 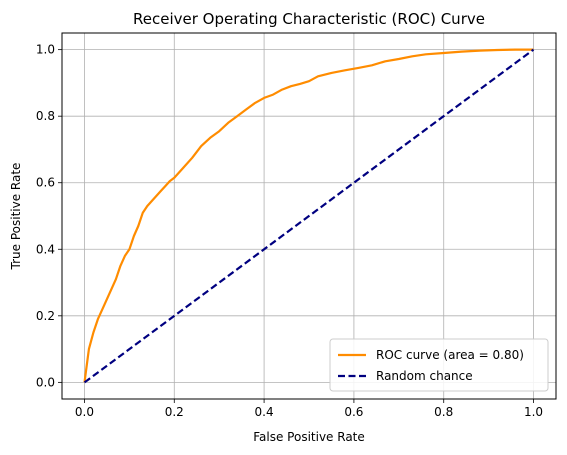 I want to click on legend-label-roc-curve: ROC curve (area = 0.80), so click(x=450, y=355).